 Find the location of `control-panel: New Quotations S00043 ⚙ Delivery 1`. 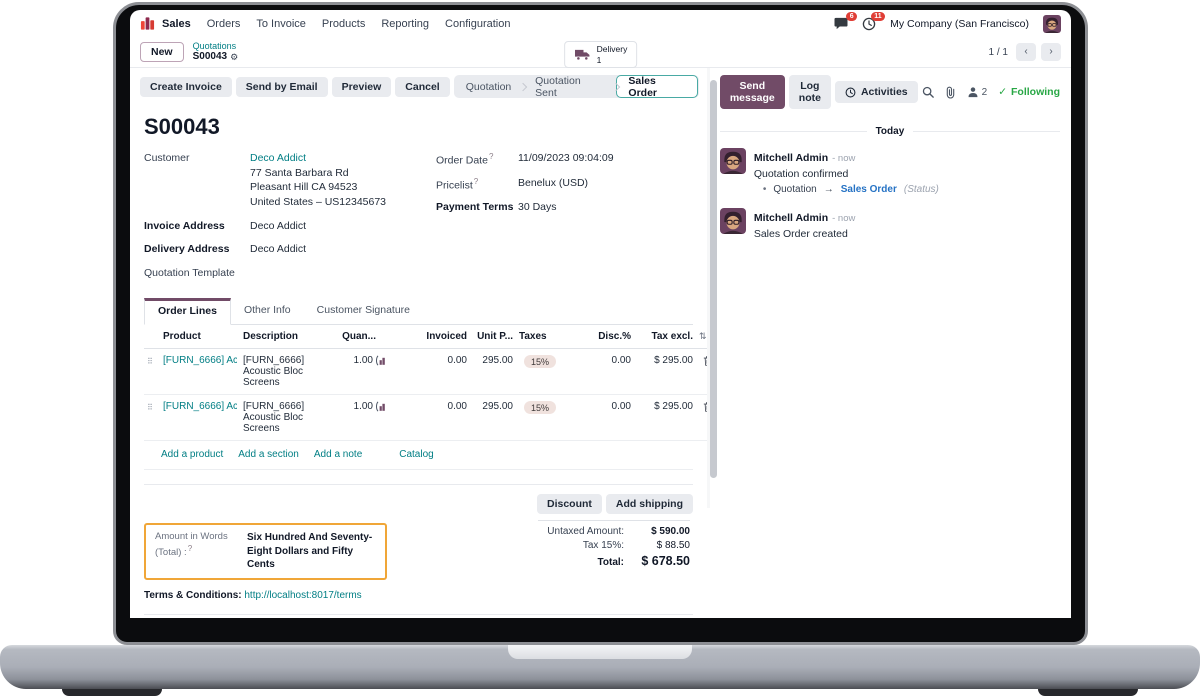

control-panel: New Quotations S00043 ⚙ Delivery 1 is located at coordinates (600, 53).